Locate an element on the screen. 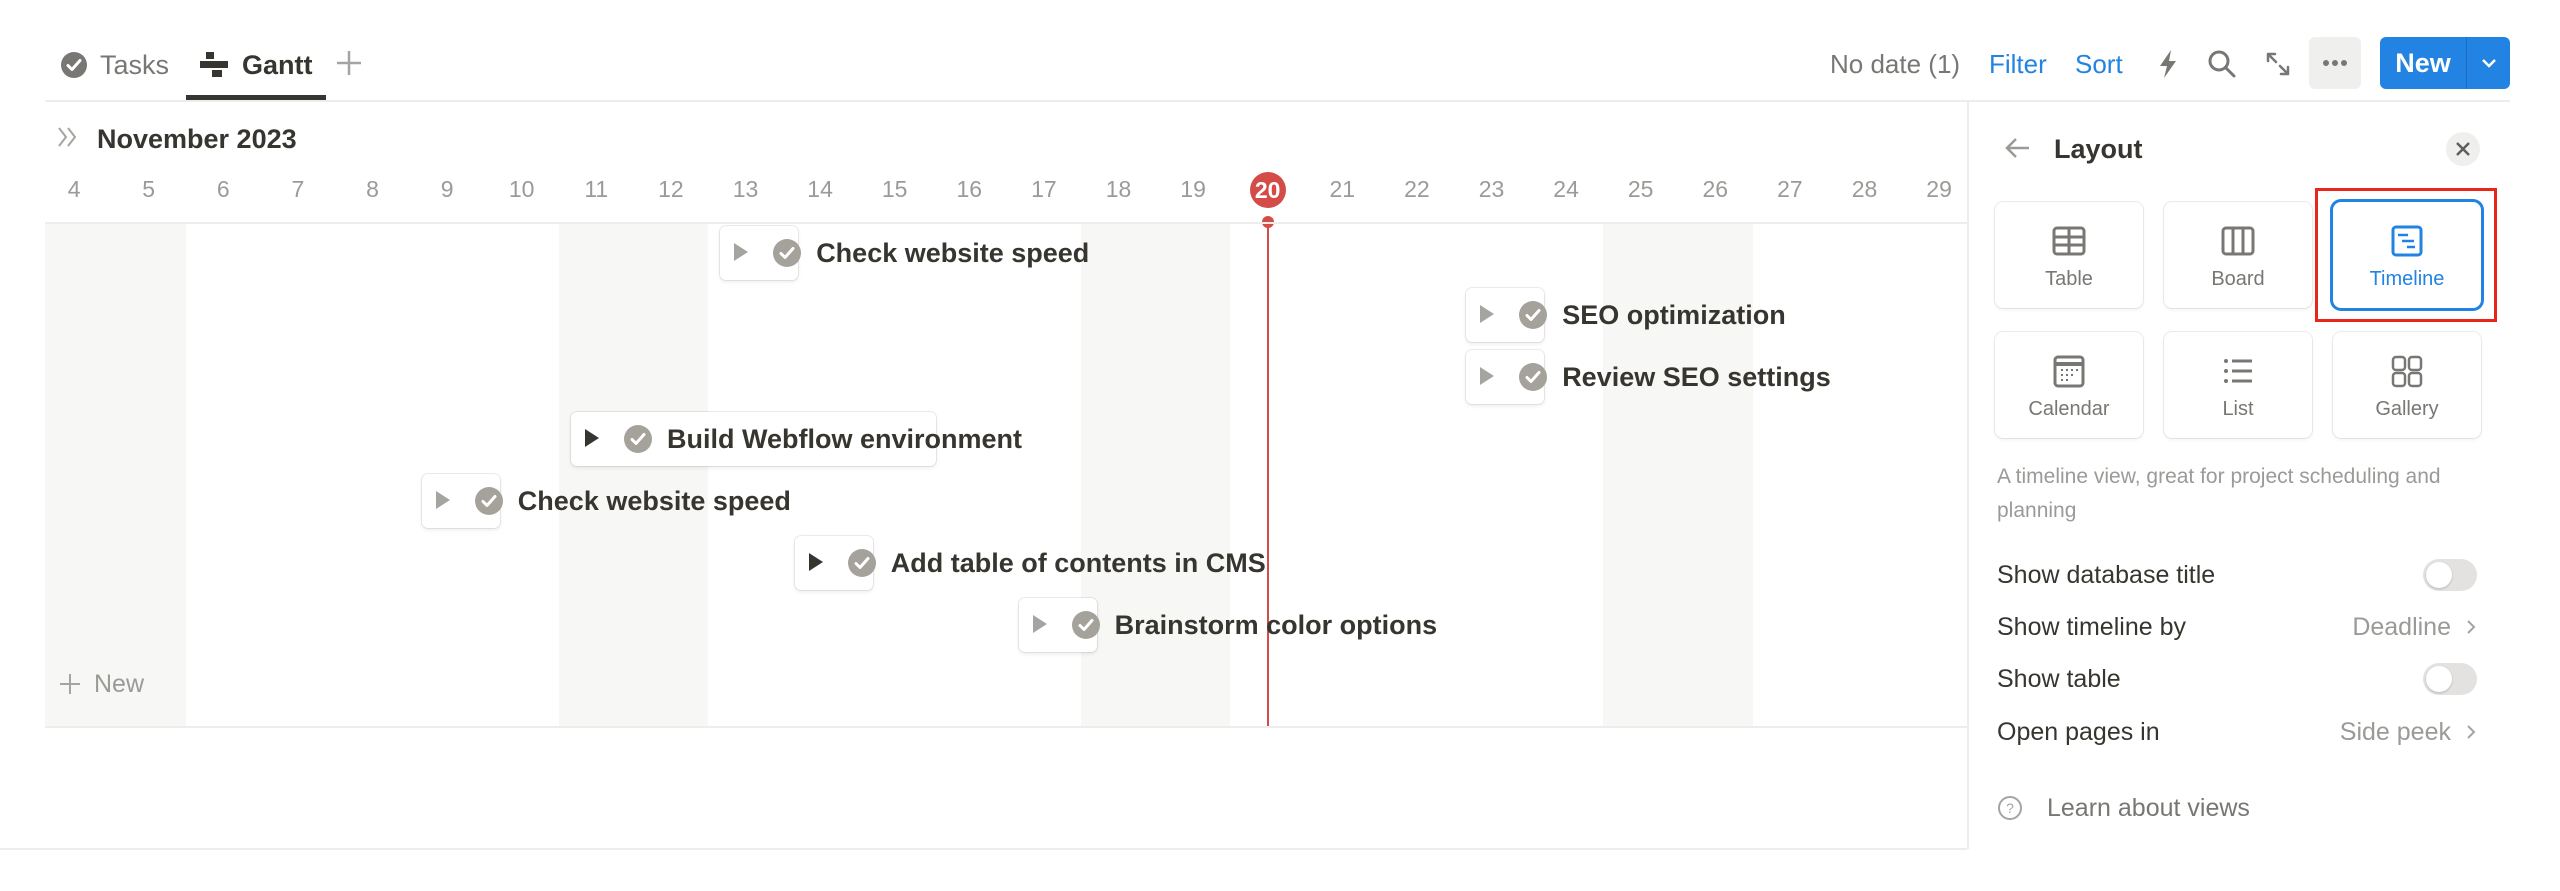  today-line is located at coordinates (1267, 474).